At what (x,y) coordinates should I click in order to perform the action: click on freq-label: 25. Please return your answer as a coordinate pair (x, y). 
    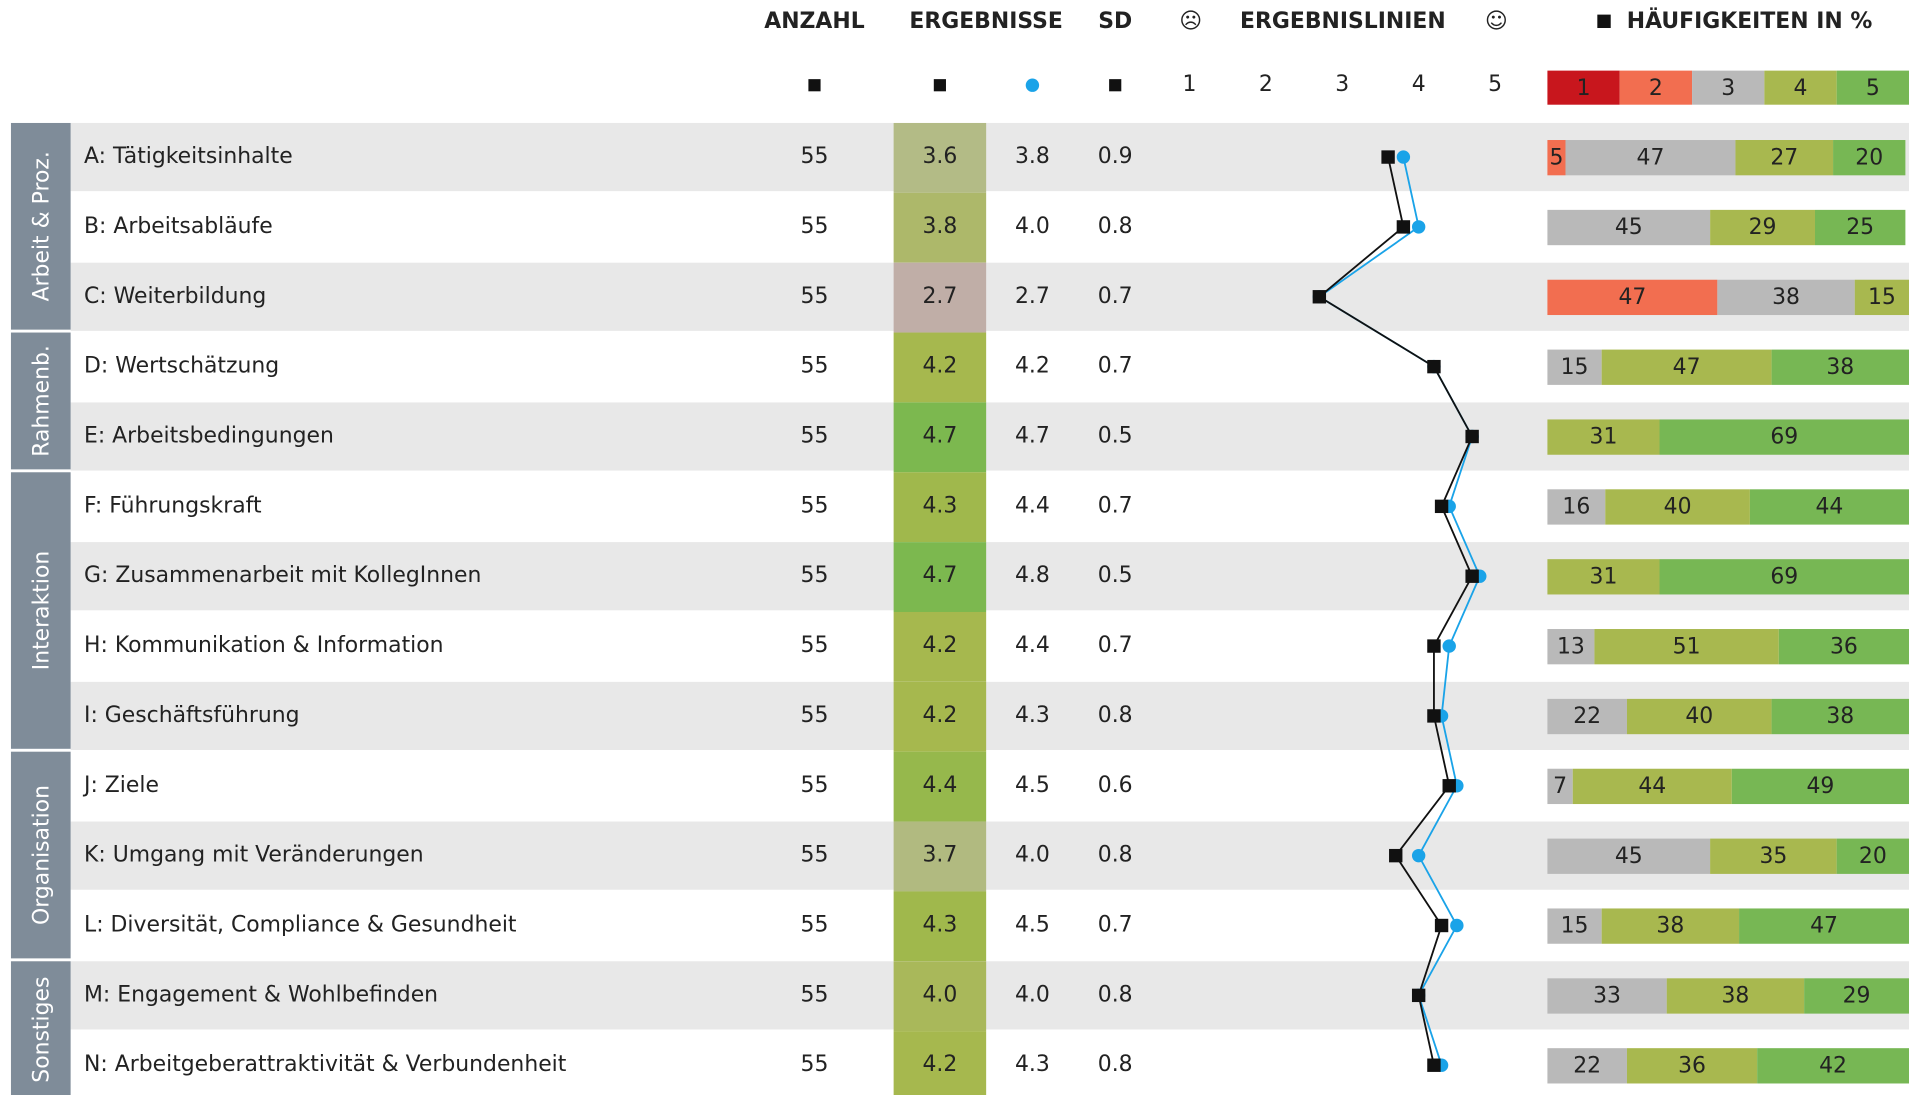
    Looking at the image, I should click on (1860, 227).